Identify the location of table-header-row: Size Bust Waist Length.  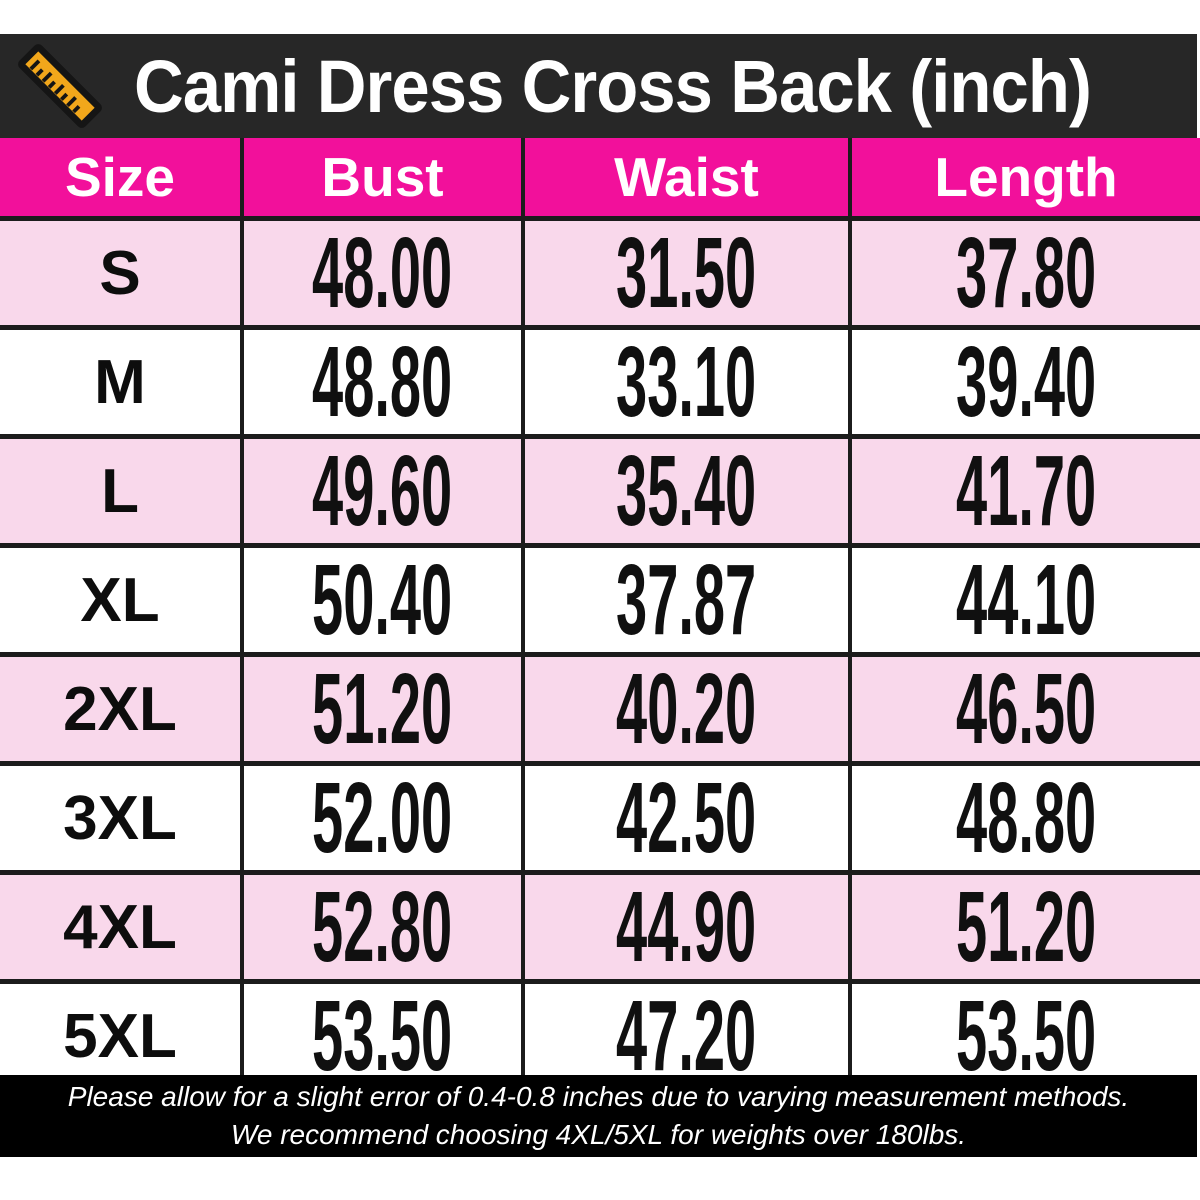
(600, 179).